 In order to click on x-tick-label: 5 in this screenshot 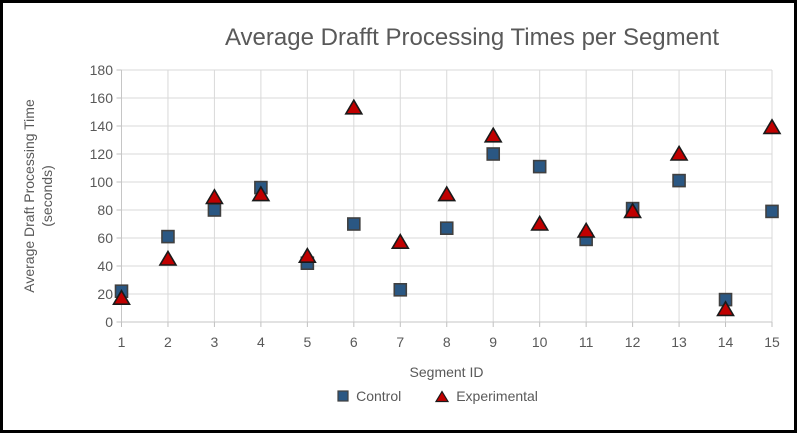, I will do `click(307, 342)`.